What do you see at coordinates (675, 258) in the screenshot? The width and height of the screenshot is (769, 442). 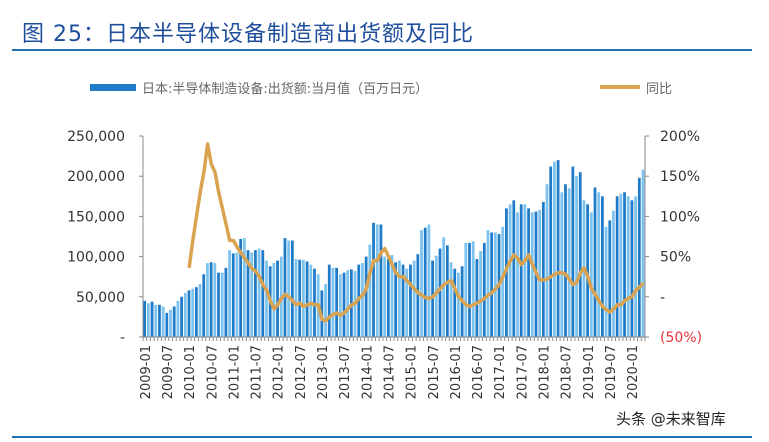 I see `y-right-tick-label: 50%` at bounding box center [675, 258].